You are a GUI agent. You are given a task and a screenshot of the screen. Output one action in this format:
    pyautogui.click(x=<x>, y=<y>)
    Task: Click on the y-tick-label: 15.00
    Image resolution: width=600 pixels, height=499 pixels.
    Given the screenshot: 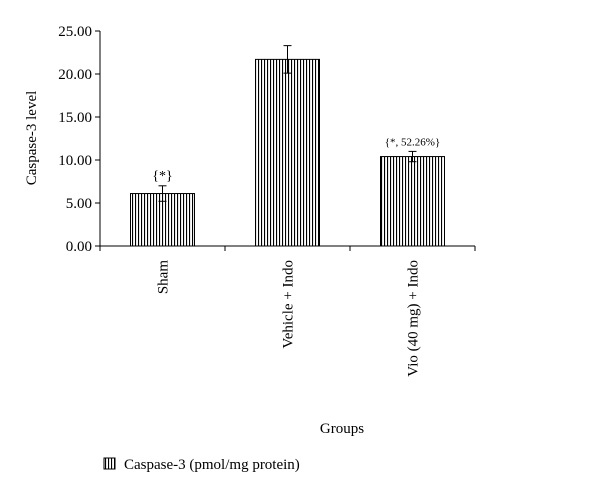 What is the action you would take?
    pyautogui.click(x=75, y=118)
    